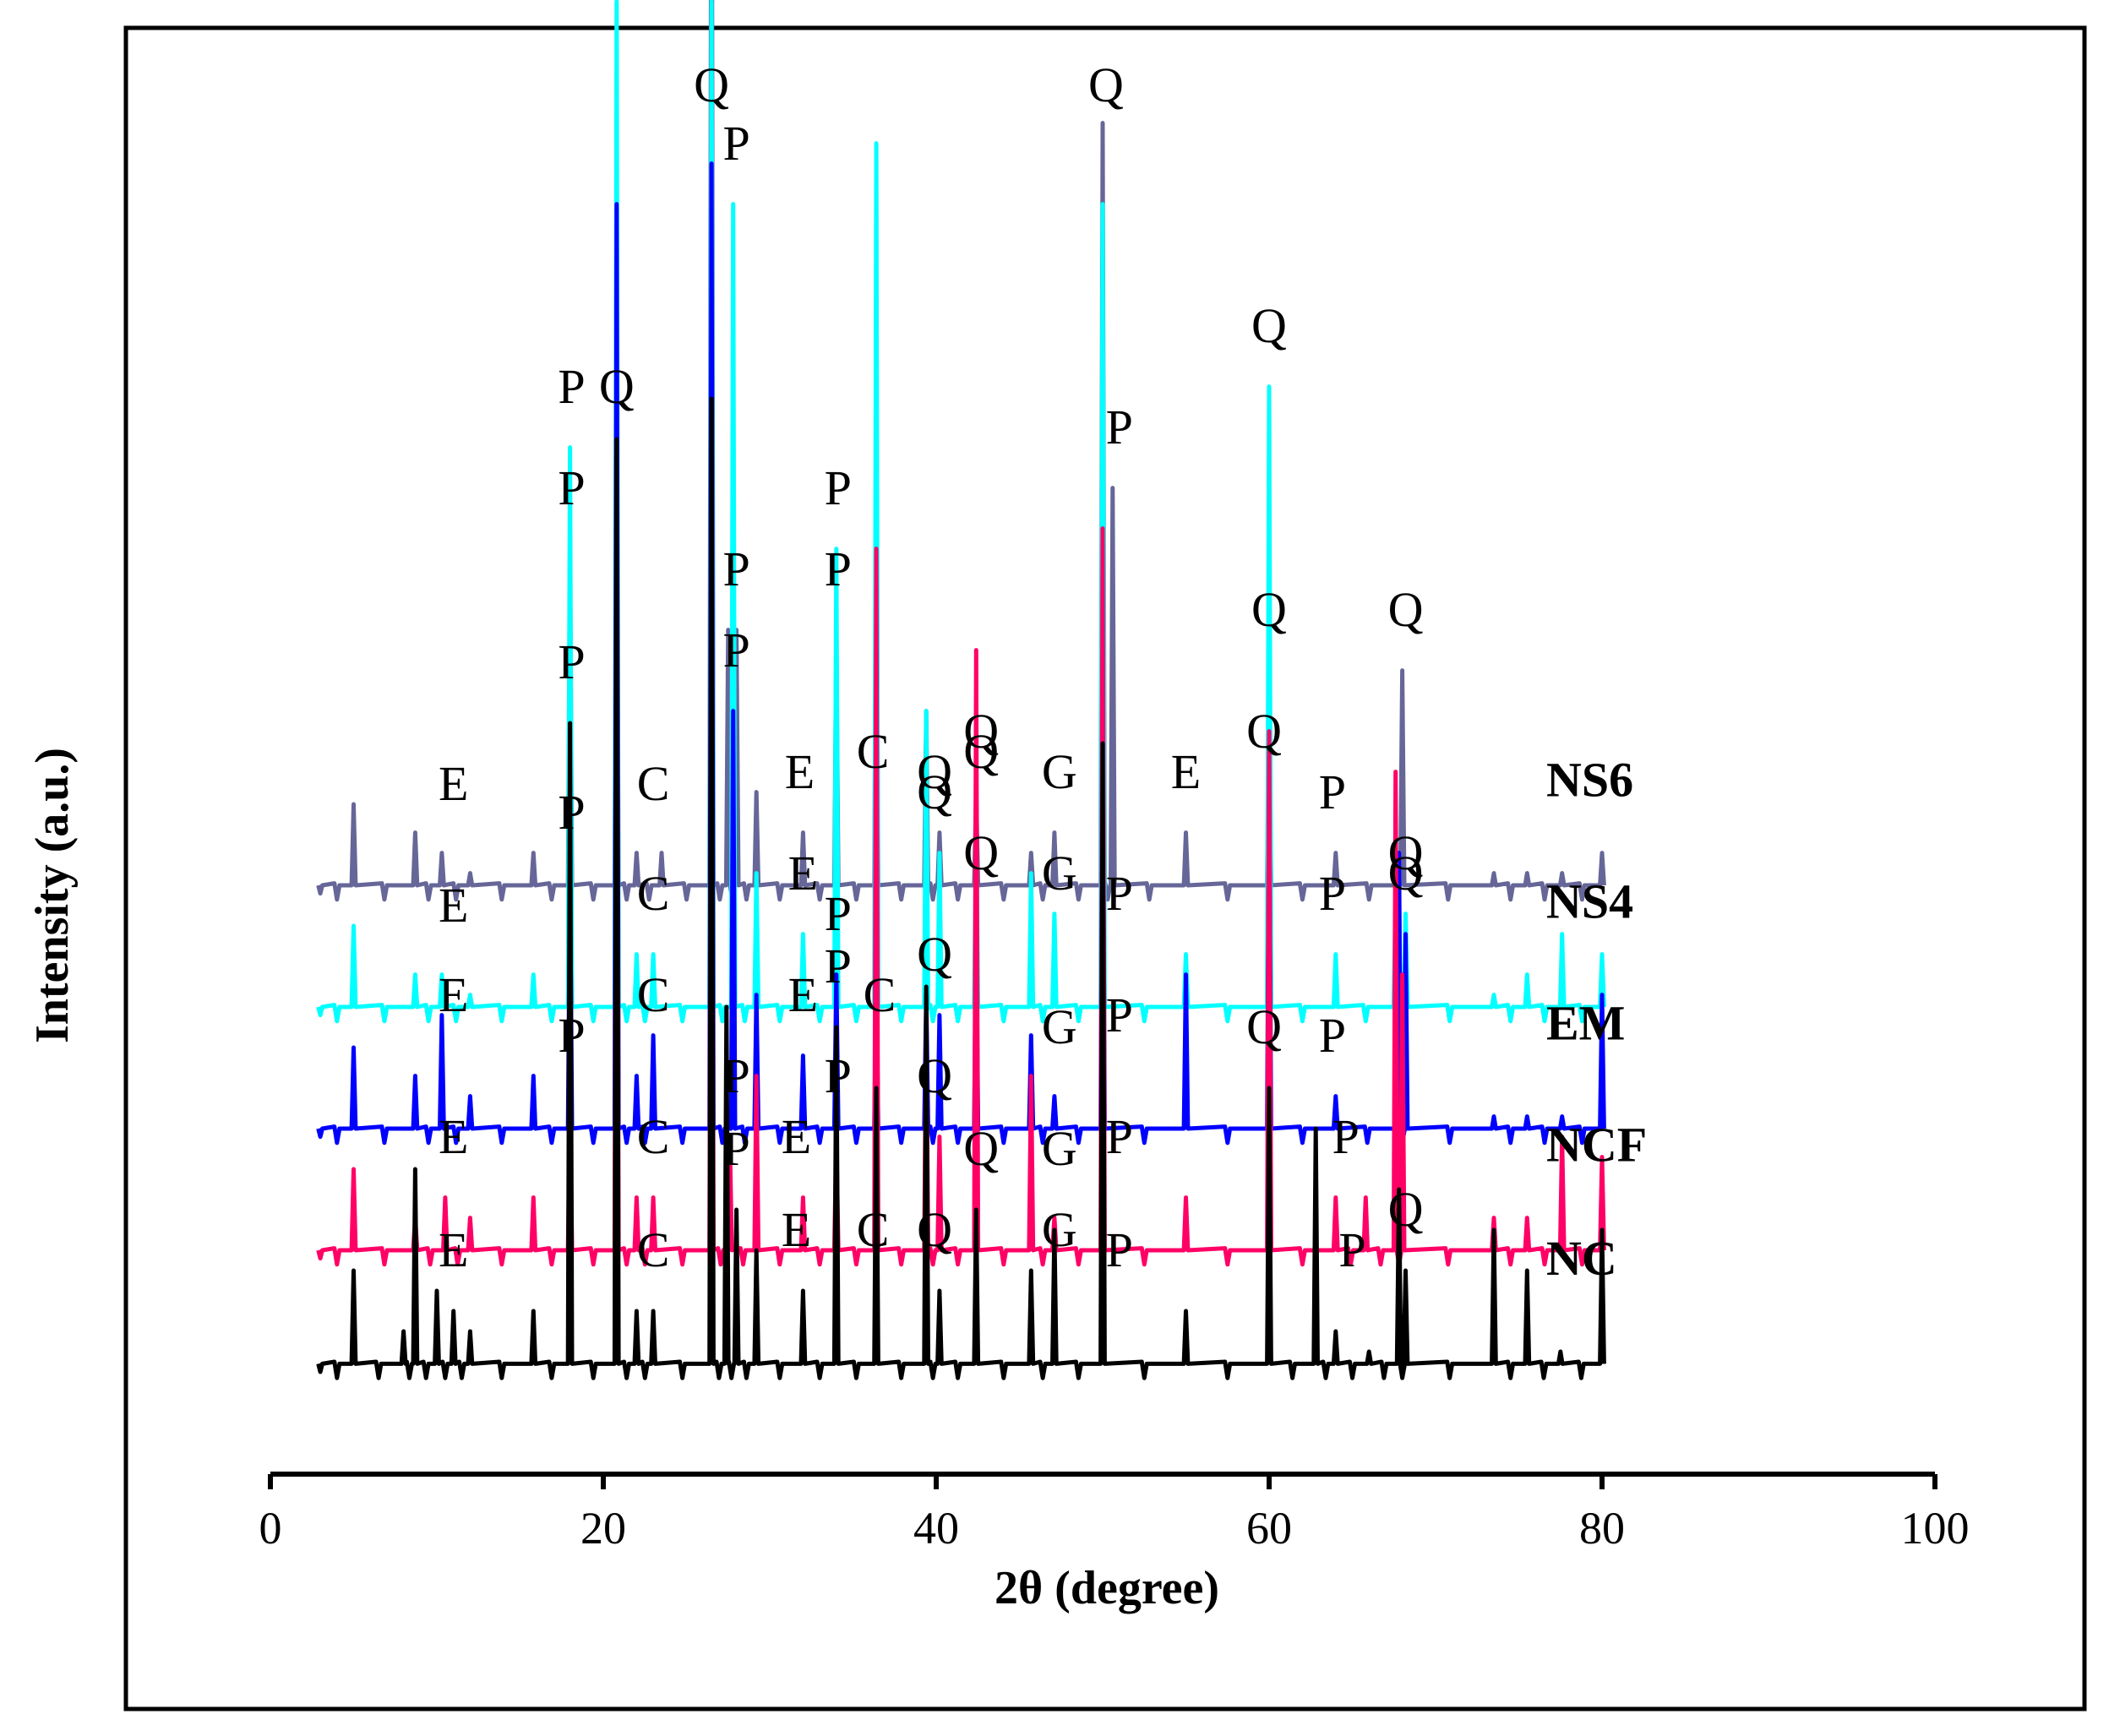 The width and height of the screenshot is (2109, 1736). Describe the element at coordinates (1269, 1528) in the screenshot. I see `x-tick-label: 60` at that location.